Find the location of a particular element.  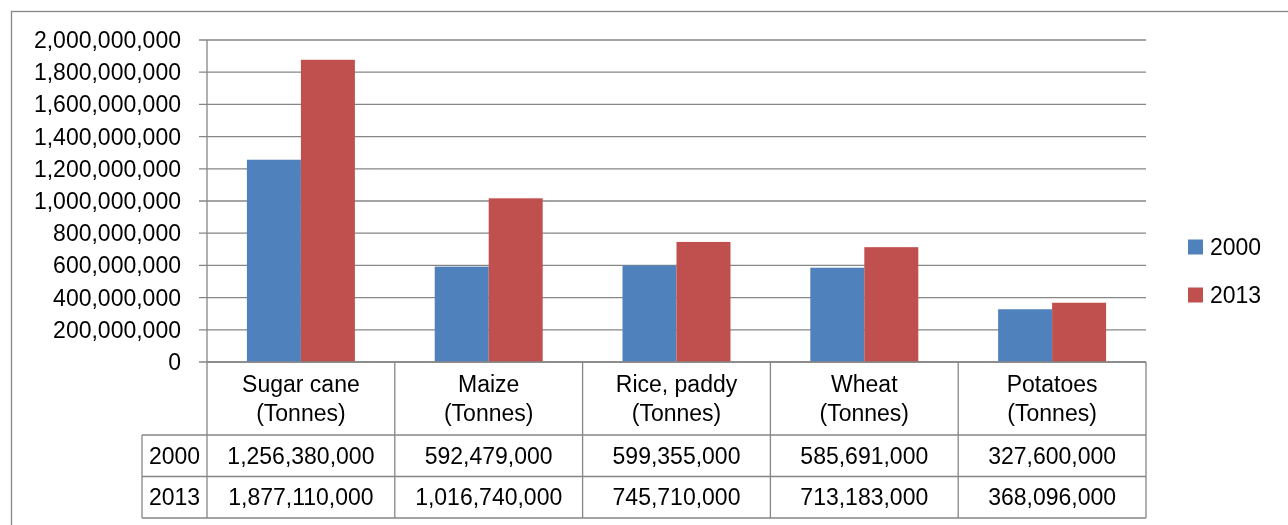

y-tick-label: 400,000,000 is located at coordinates (117, 297).